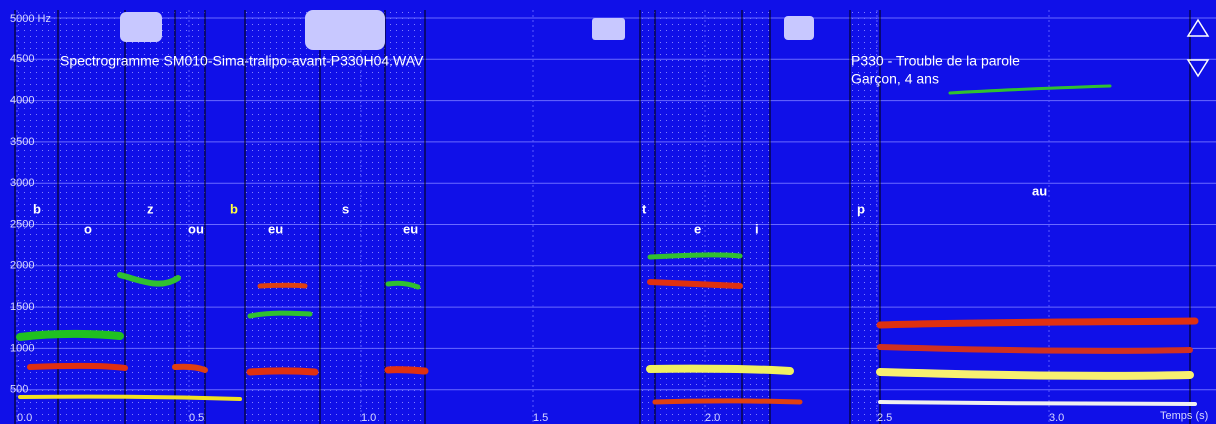 The width and height of the screenshot is (1216, 424). What do you see at coordinates (697, 228) in the screenshot?
I see `phoneme: e` at bounding box center [697, 228].